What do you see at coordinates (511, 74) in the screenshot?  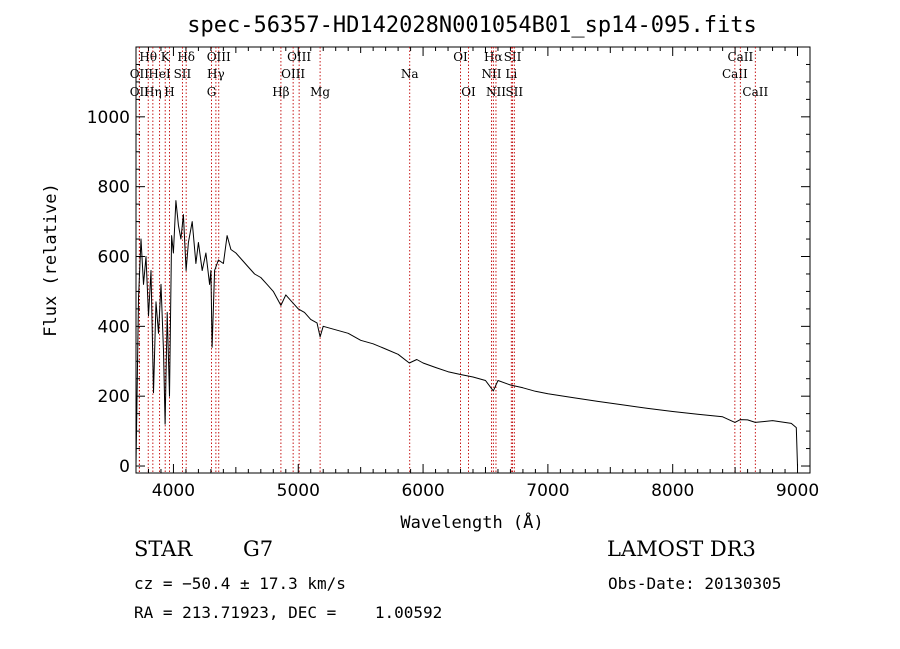 I see `marker-label: Li` at bounding box center [511, 74].